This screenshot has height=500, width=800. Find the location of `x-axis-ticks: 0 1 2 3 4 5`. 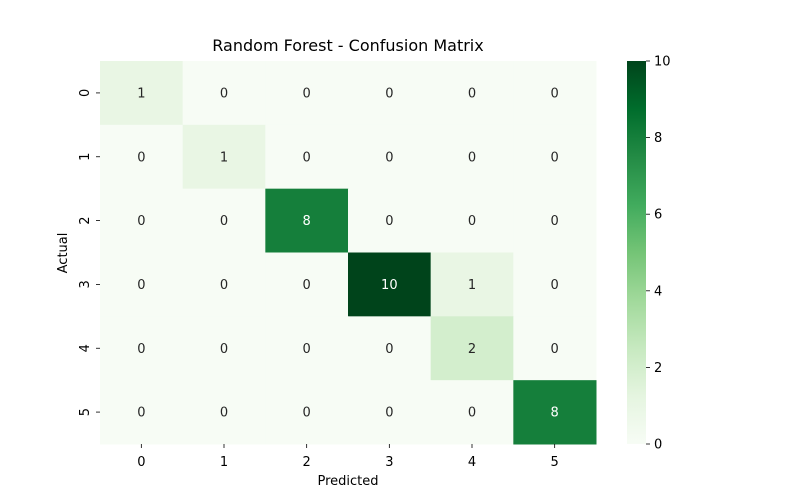

x-axis-ticks: 0 1 2 3 4 5 is located at coordinates (348, 457).